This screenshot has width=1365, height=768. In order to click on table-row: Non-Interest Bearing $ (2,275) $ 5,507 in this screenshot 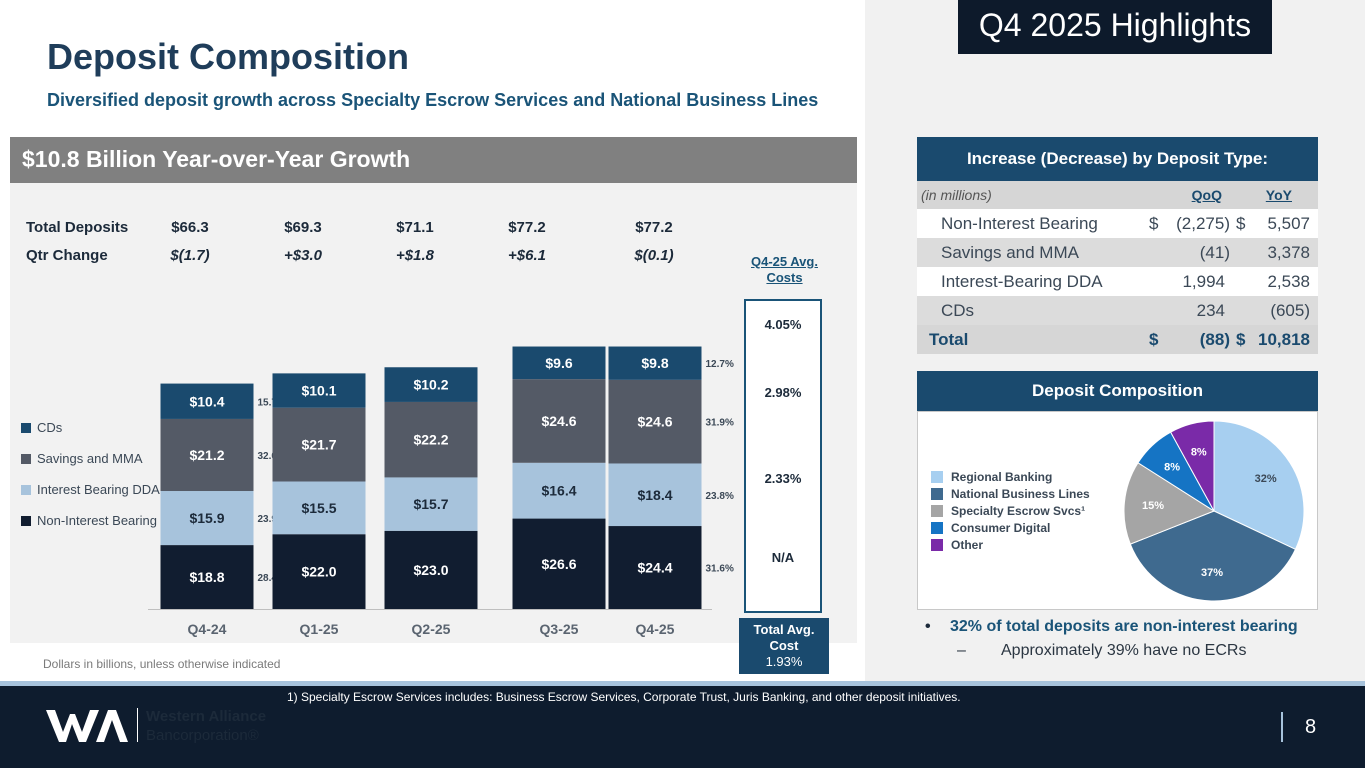, I will do `click(1117, 223)`.